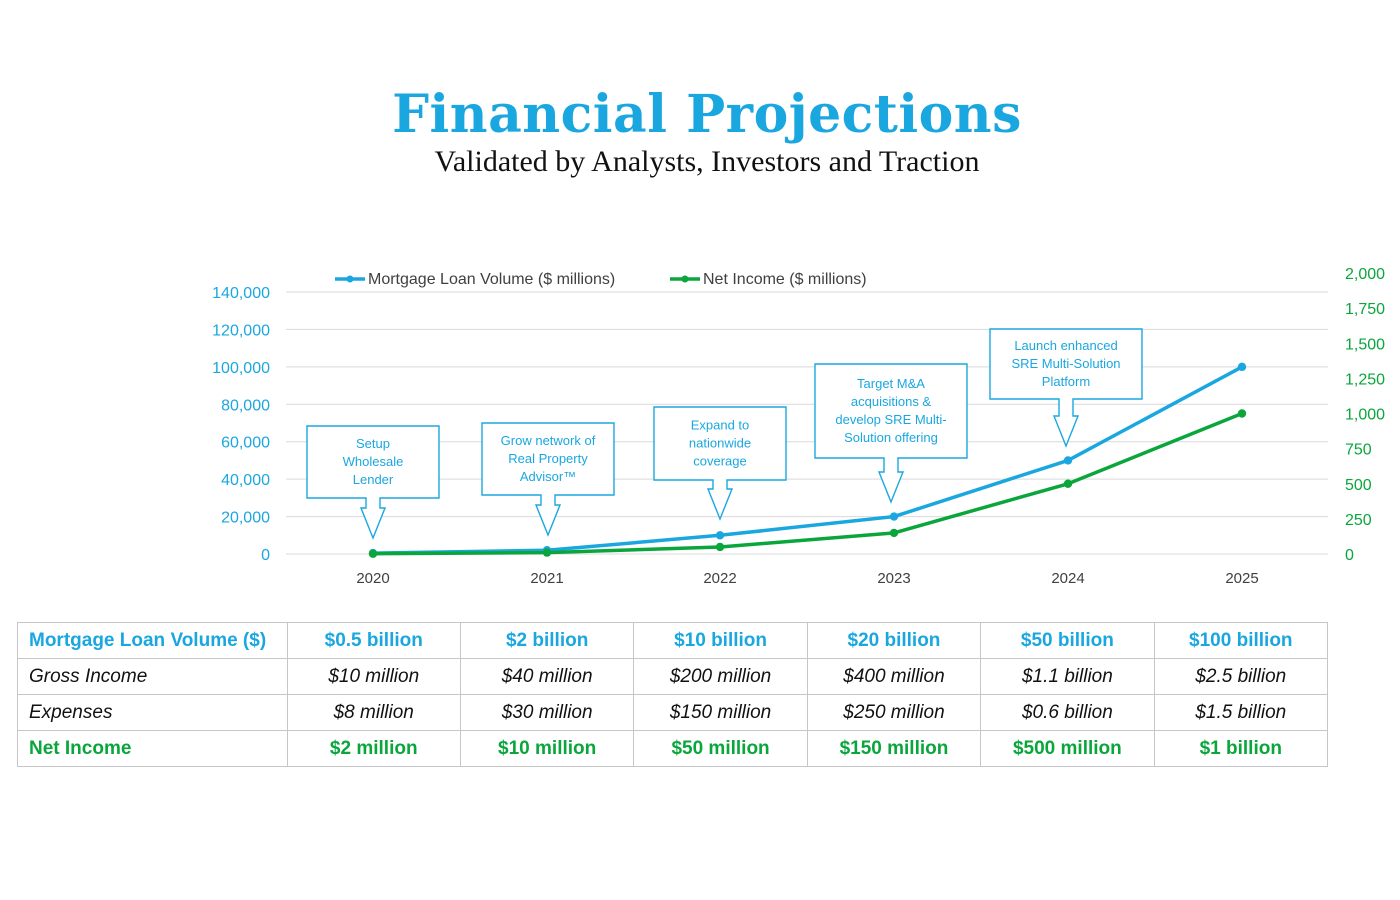 This screenshot has width=1400, height=900. Describe the element at coordinates (152, 676) in the screenshot. I see `row-label: Gross Income` at that location.